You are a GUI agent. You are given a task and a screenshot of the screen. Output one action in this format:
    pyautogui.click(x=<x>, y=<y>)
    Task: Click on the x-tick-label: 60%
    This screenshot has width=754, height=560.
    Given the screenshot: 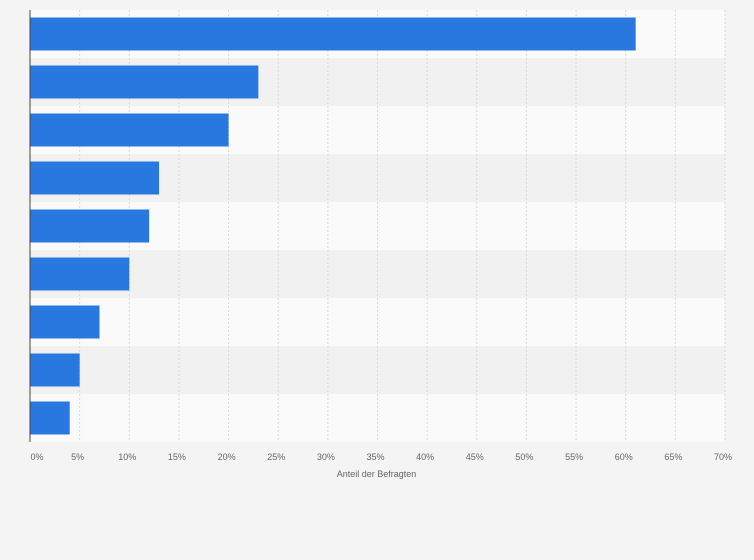 What is the action you would take?
    pyautogui.click(x=624, y=457)
    